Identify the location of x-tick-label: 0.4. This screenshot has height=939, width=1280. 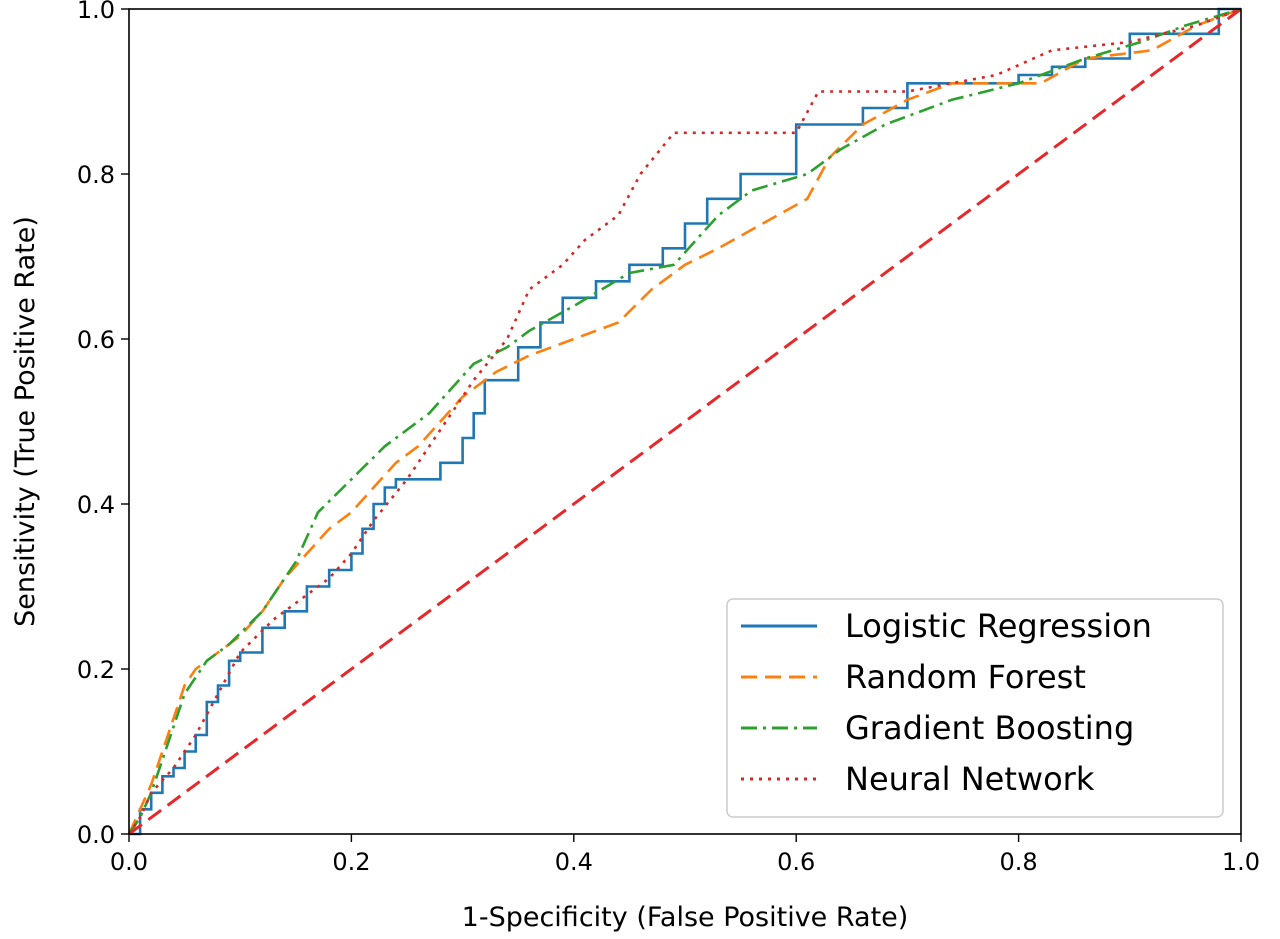
(574, 862).